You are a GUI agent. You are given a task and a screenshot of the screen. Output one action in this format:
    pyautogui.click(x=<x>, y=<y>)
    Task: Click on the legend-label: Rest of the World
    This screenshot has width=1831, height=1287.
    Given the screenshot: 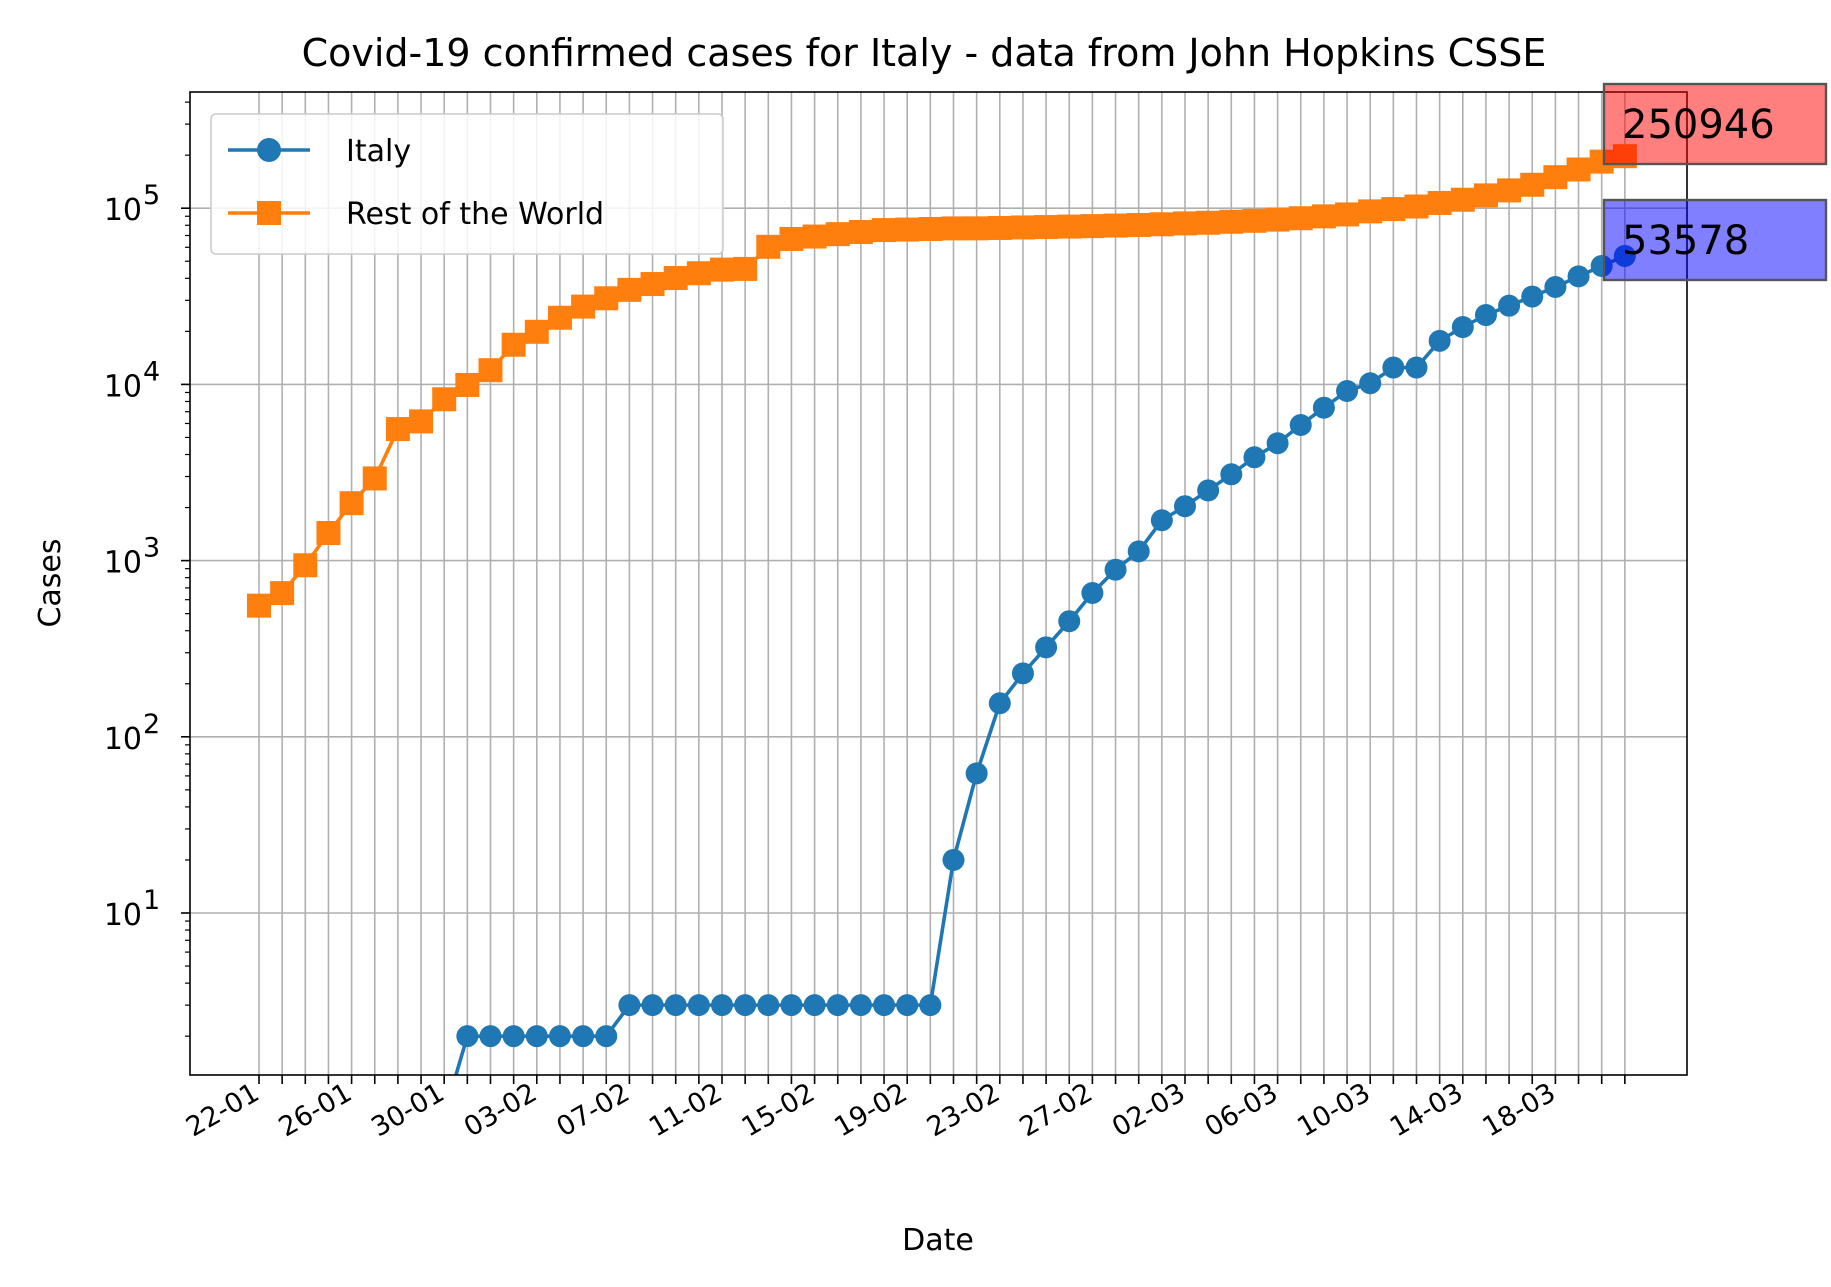 What is the action you would take?
    pyautogui.click(x=475, y=214)
    